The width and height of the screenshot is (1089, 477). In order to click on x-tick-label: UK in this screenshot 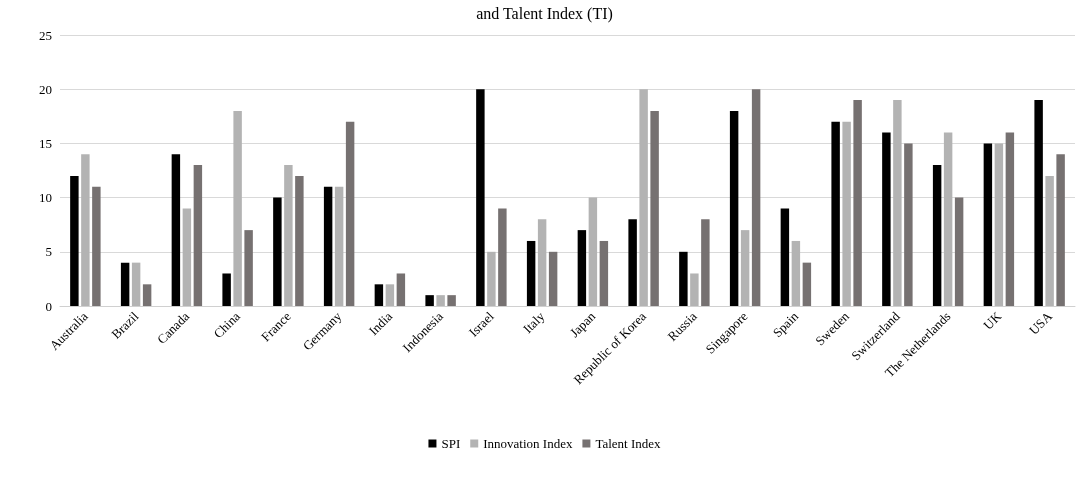, I will do `click(992, 320)`.